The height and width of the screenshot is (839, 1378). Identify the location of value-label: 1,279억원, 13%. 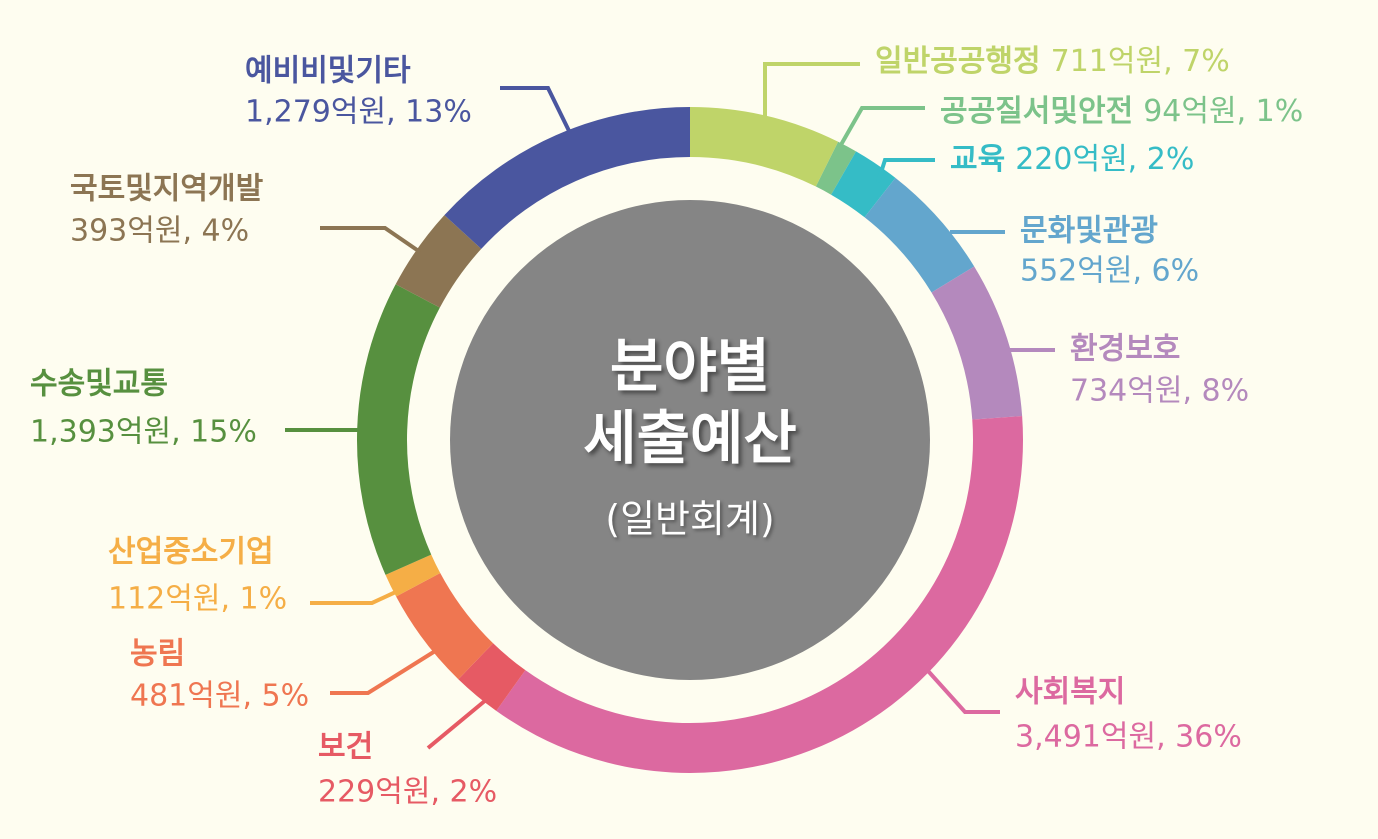
(358, 112).